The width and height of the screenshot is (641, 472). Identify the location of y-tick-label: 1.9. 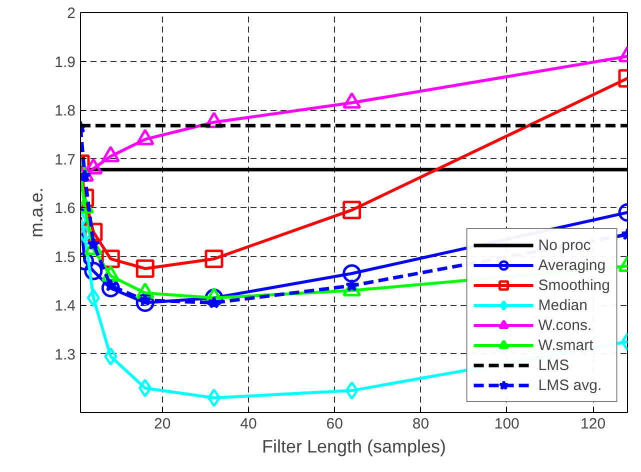
(65, 62).